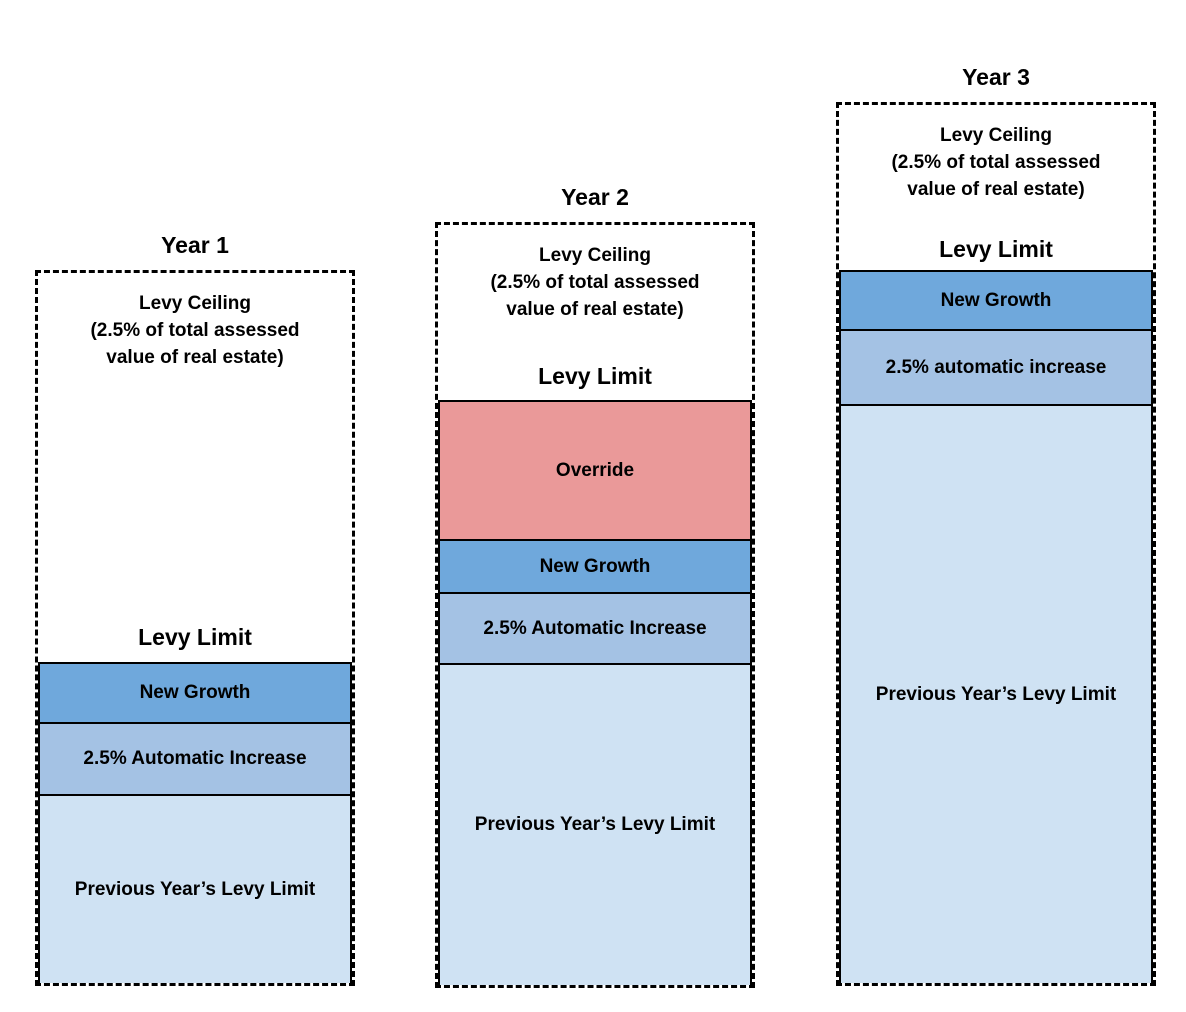  What do you see at coordinates (595, 376) in the screenshot?
I see `year2-levy-limit-label: Levy Limit` at bounding box center [595, 376].